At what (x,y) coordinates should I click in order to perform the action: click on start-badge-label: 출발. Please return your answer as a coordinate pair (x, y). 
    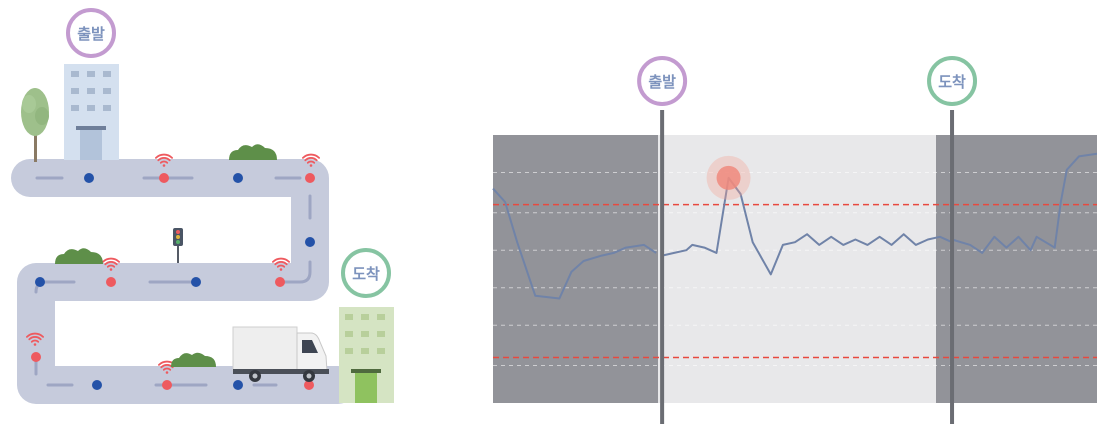
    Looking at the image, I should click on (91, 34).